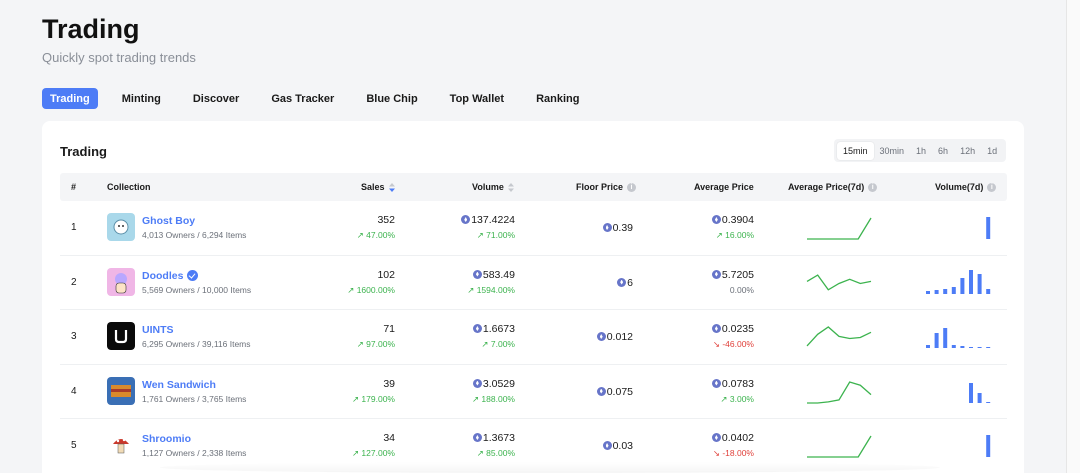 The image size is (1080, 473). I want to click on row-rank: 5, so click(74, 445).